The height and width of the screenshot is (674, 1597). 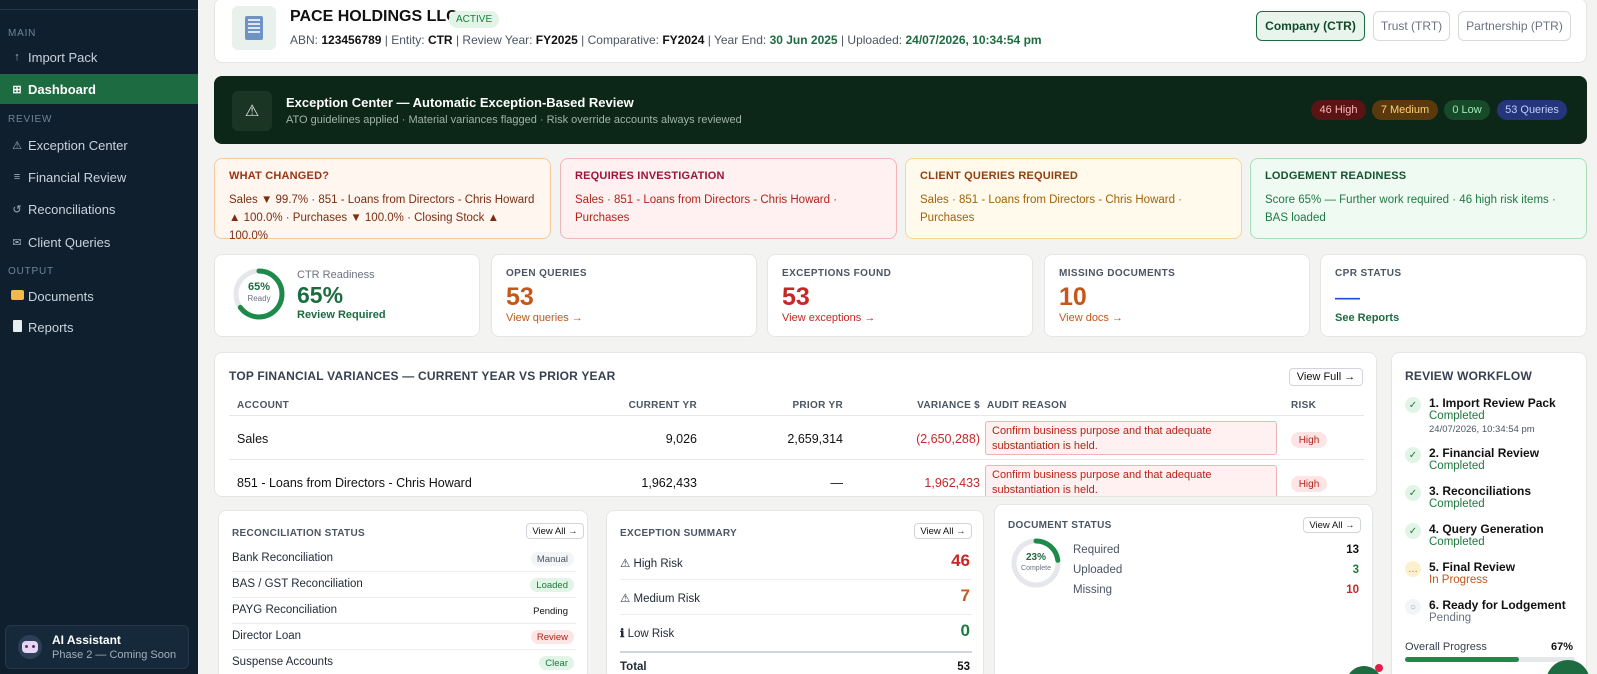 What do you see at coordinates (544, 318) in the screenshot?
I see `view-queries-link: View queries →` at bounding box center [544, 318].